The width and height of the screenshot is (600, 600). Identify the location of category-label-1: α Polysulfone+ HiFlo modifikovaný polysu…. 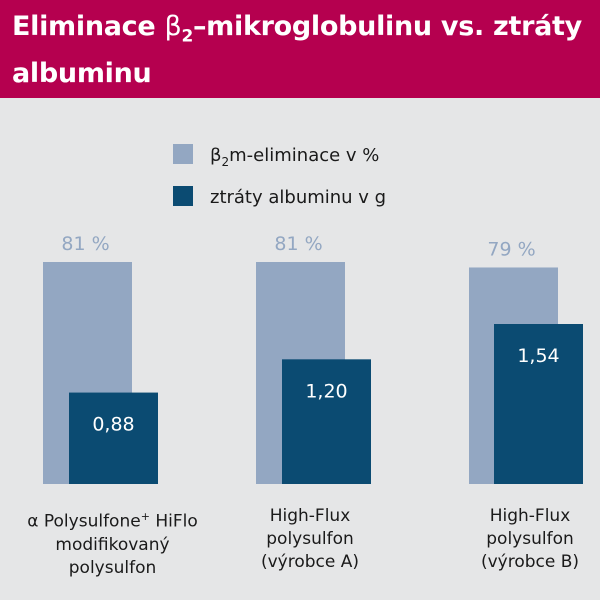
(112, 544).